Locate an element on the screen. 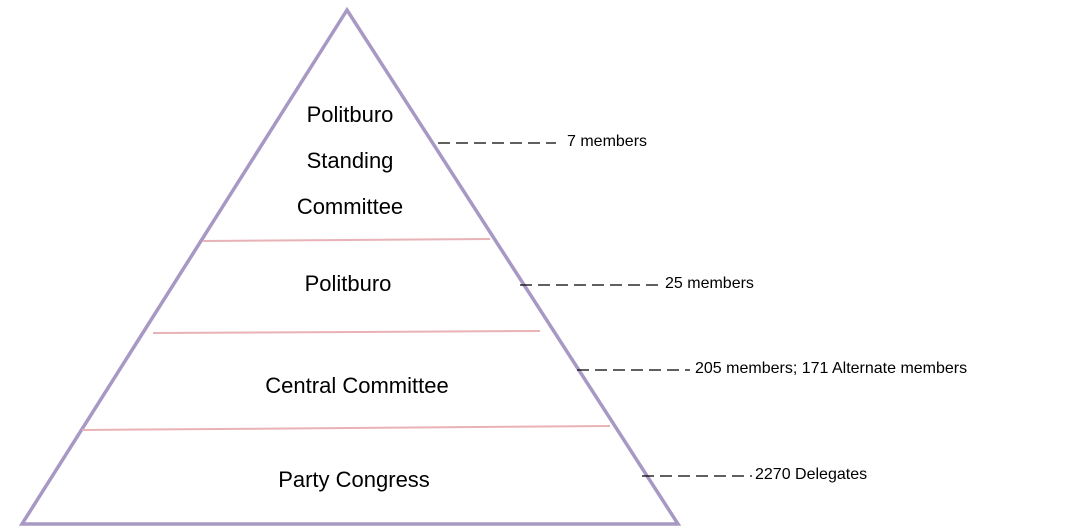  level-annotation: 7 members is located at coordinates (607, 141).